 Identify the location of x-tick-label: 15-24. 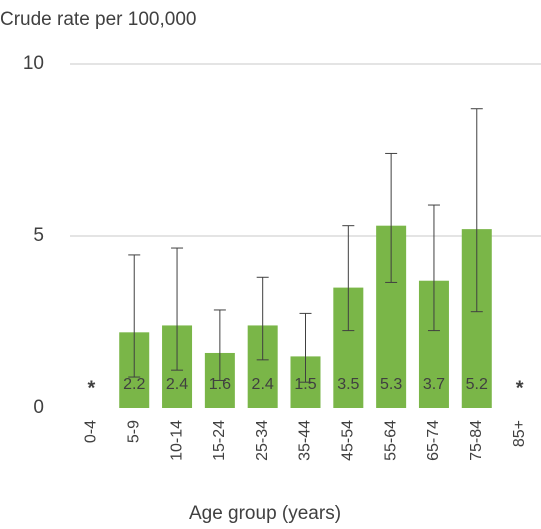
(219, 440).